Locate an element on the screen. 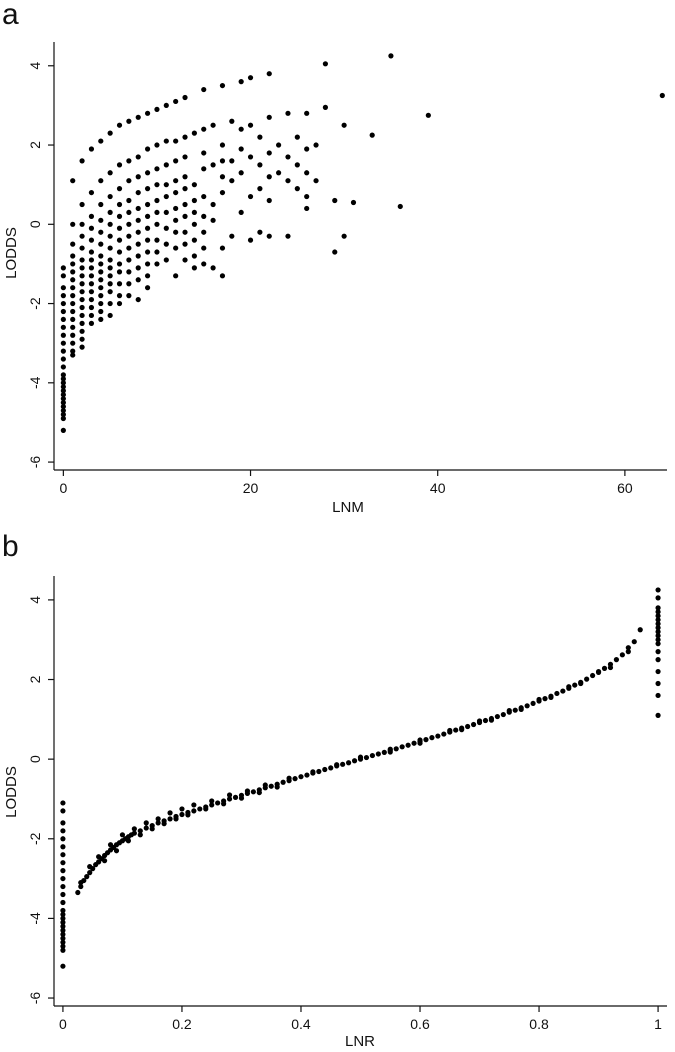 Image resolution: width=675 pixels, height=1052 pixels. panel-b-y-tick-label: 4 is located at coordinates (35, 600).